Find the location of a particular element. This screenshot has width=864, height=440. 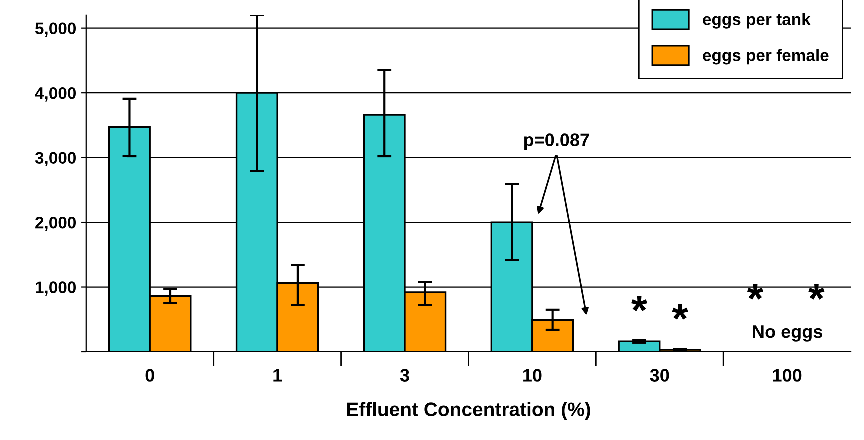

legend-label: eggs per tank is located at coordinates (757, 21).